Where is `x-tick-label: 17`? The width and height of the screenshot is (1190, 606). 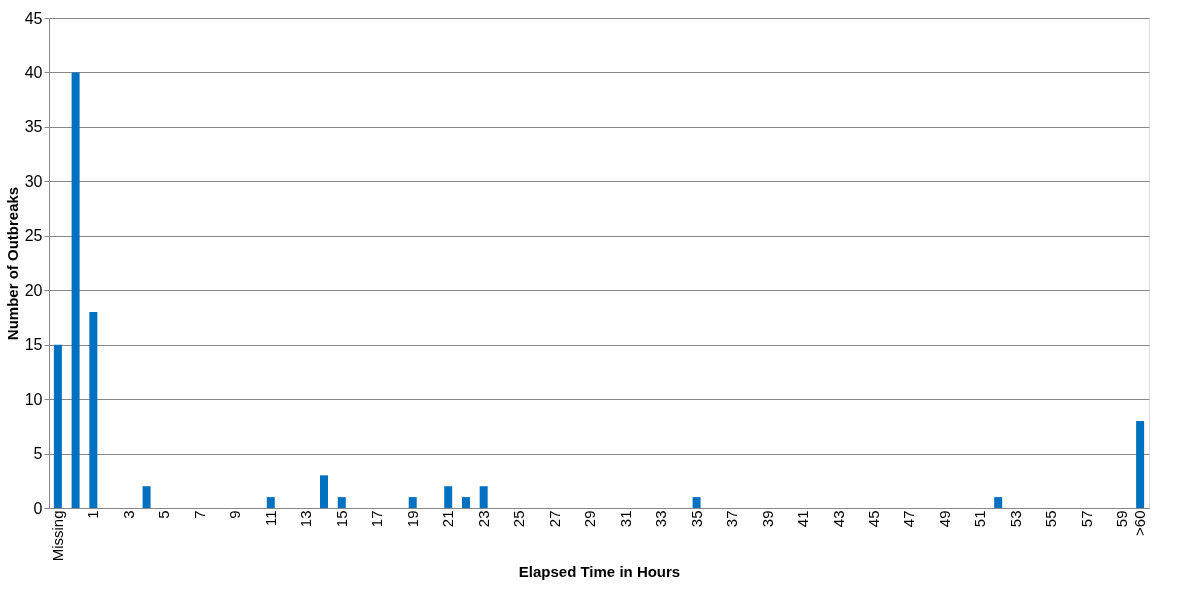 x-tick-label: 17 is located at coordinates (377, 519).